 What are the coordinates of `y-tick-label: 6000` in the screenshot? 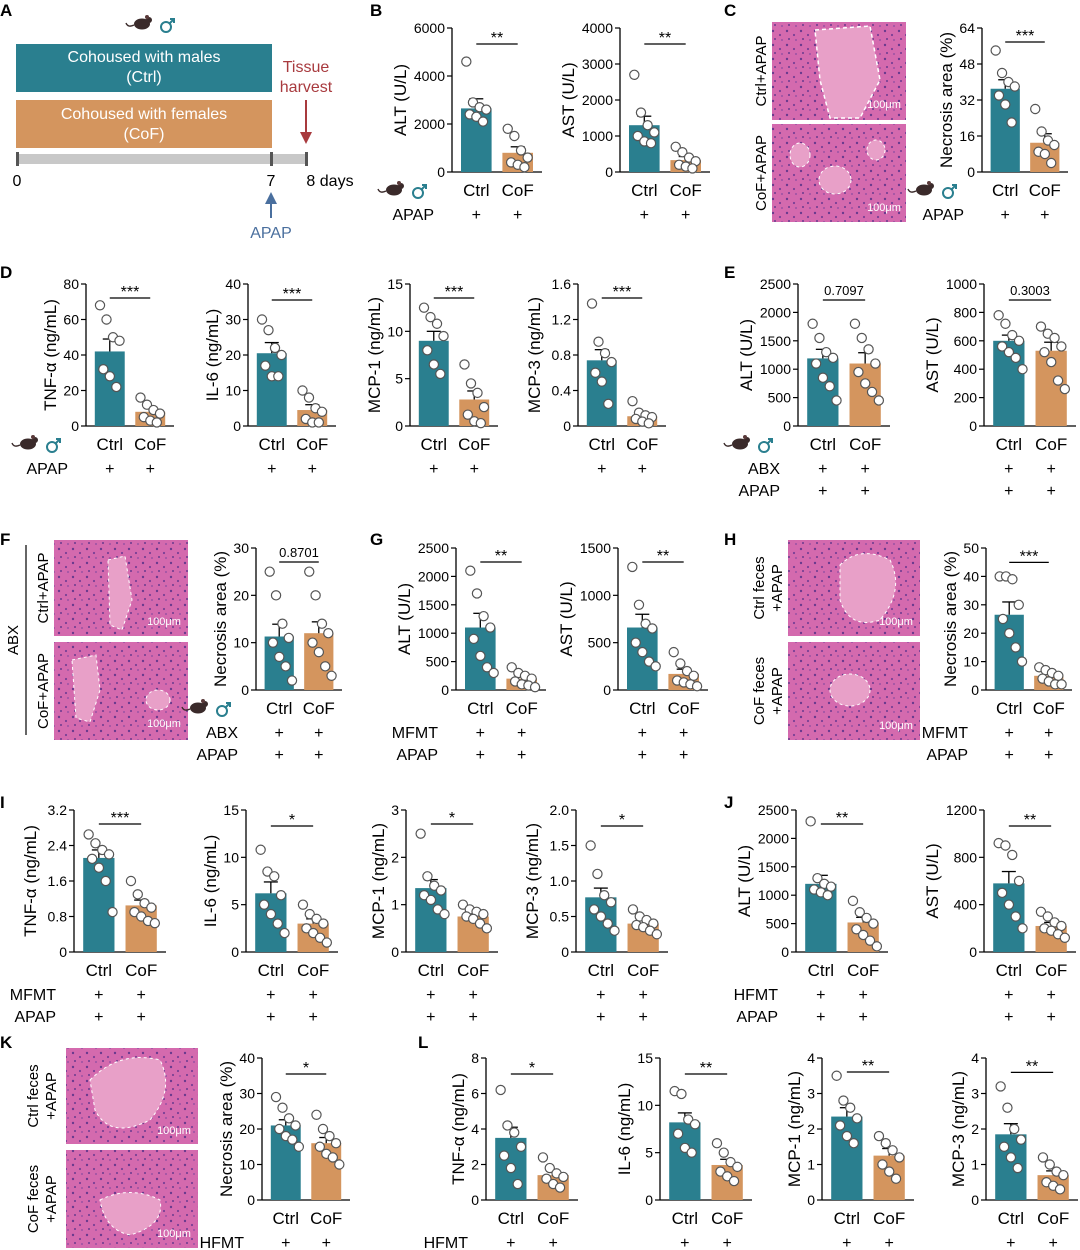 It's located at (429, 28).